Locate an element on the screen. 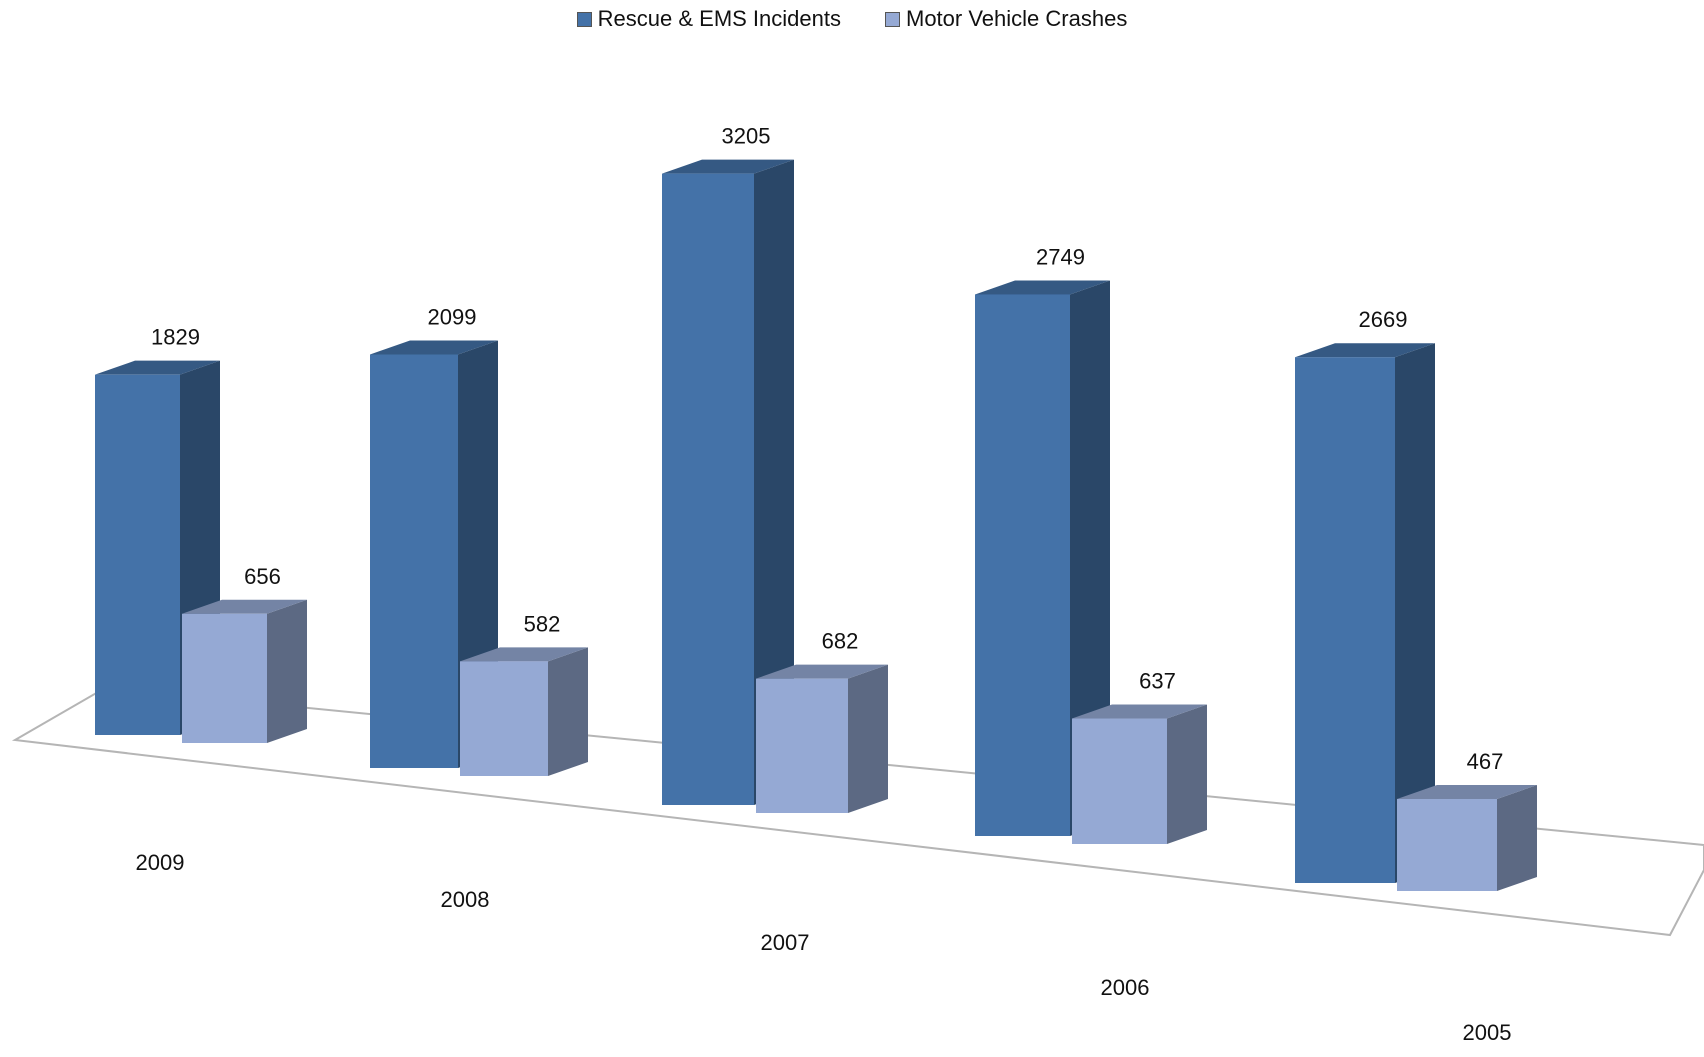 This screenshot has width=1704, height=1057. legend-item-series-1: Rescue & EMS Incidents is located at coordinates (708, 19).